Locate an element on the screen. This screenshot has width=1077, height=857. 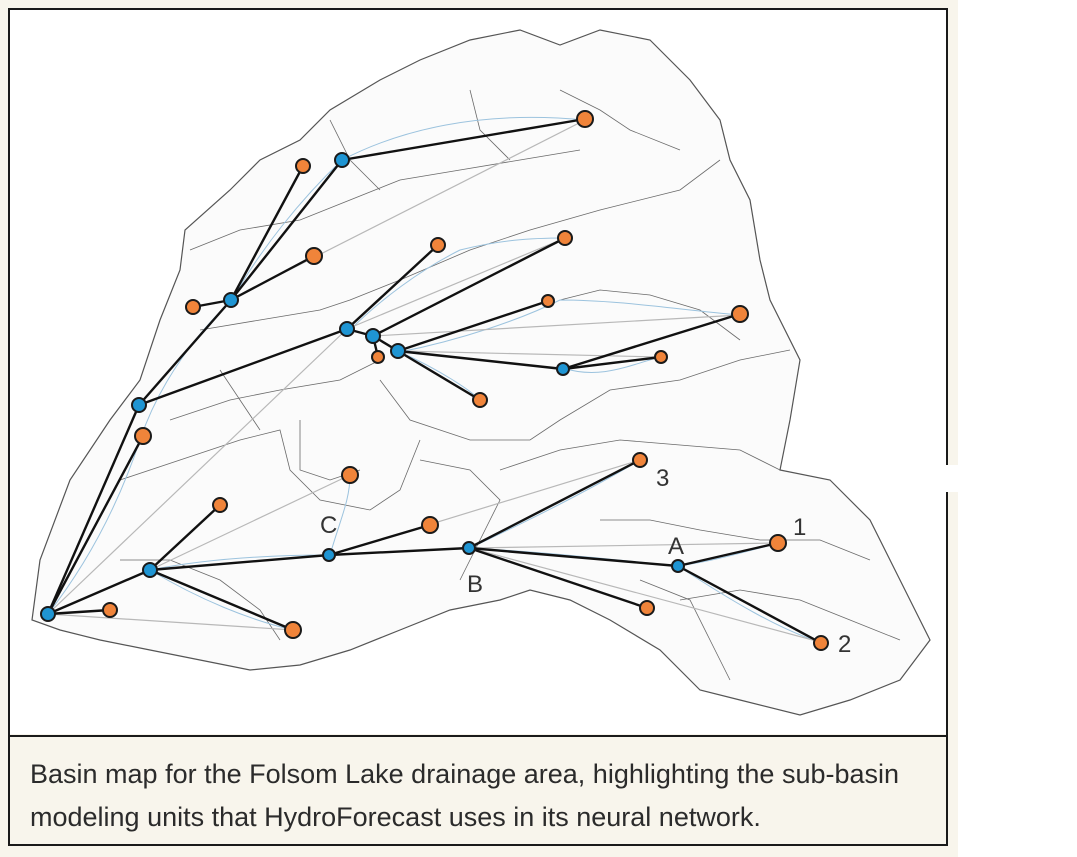
label-2: 2 is located at coordinates (844, 644).